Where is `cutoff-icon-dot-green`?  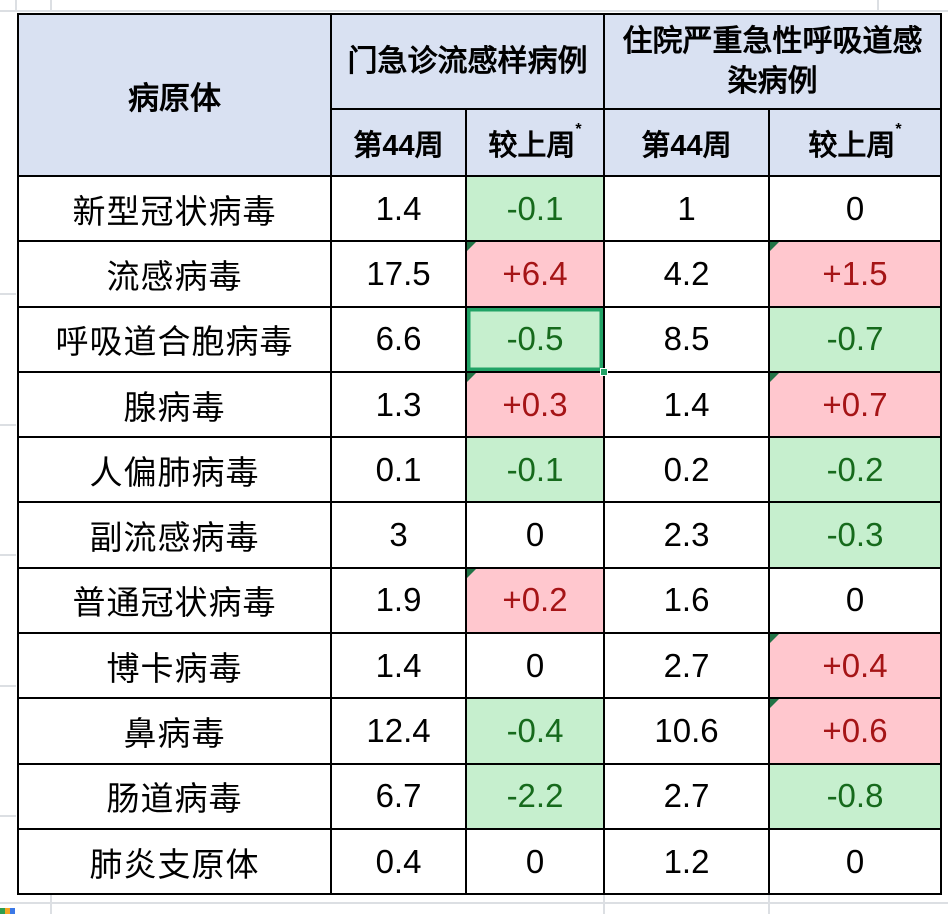
cutoff-icon-dot-green is located at coordinates (2, 911).